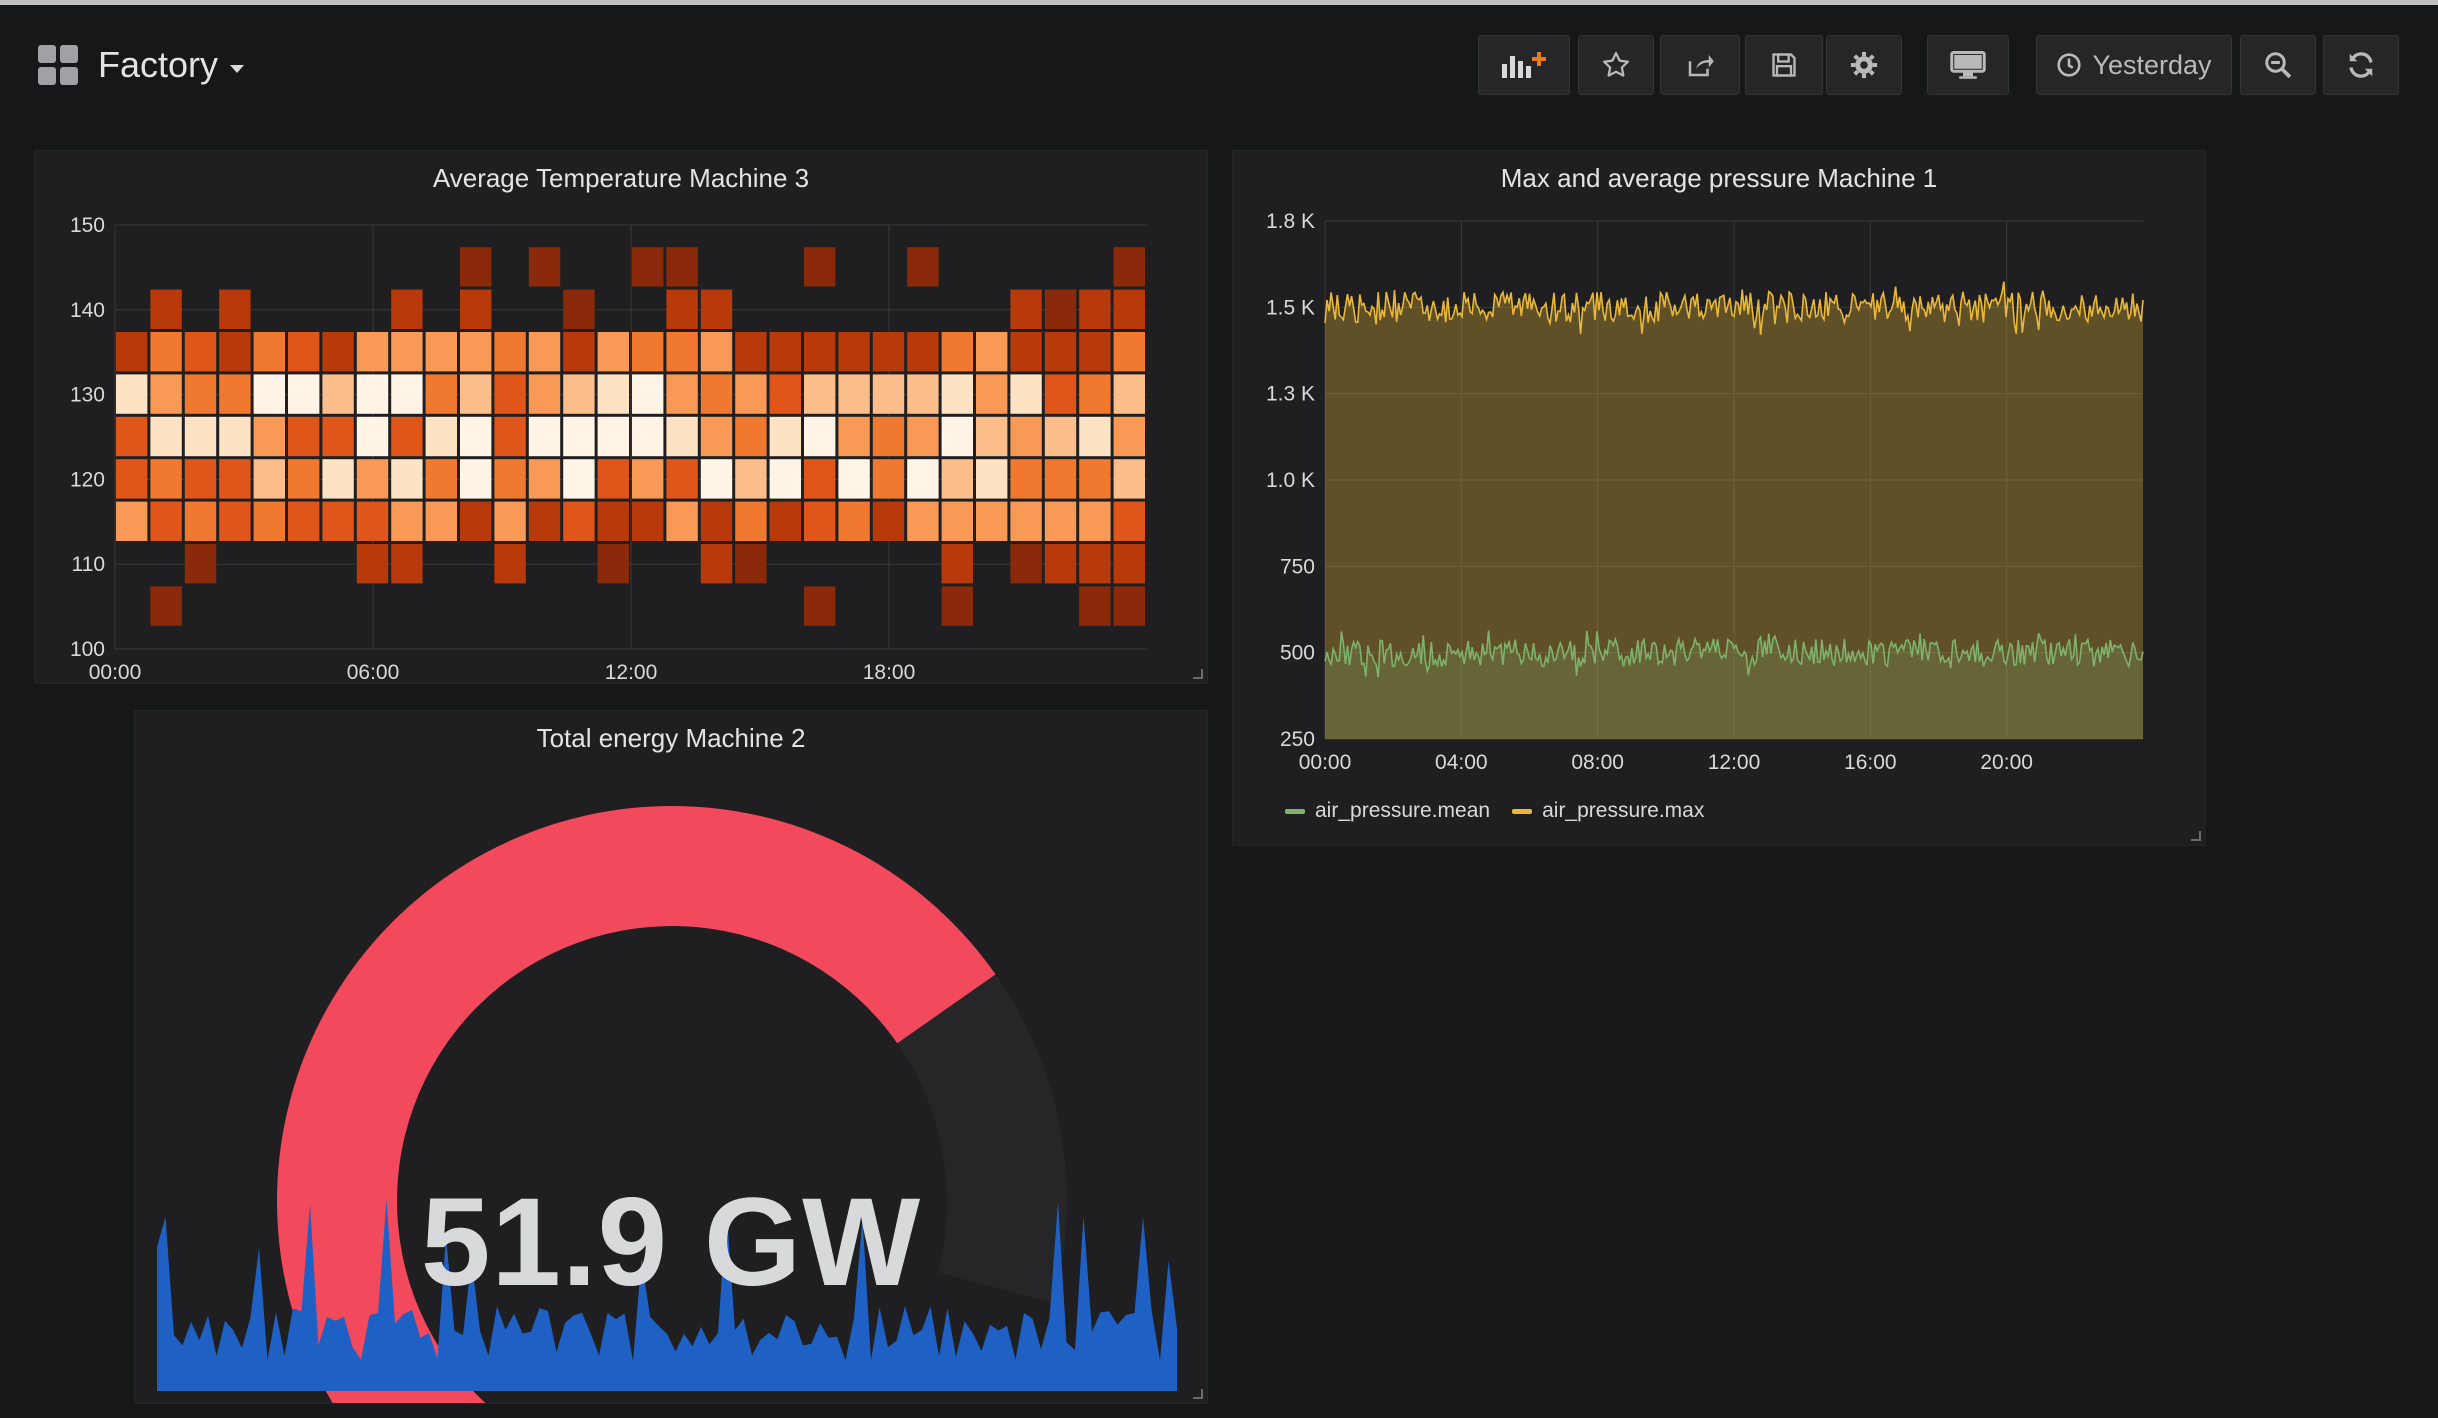 This screenshot has height=1418, width=2438. I want to click on settings-button, so click(1864, 65).